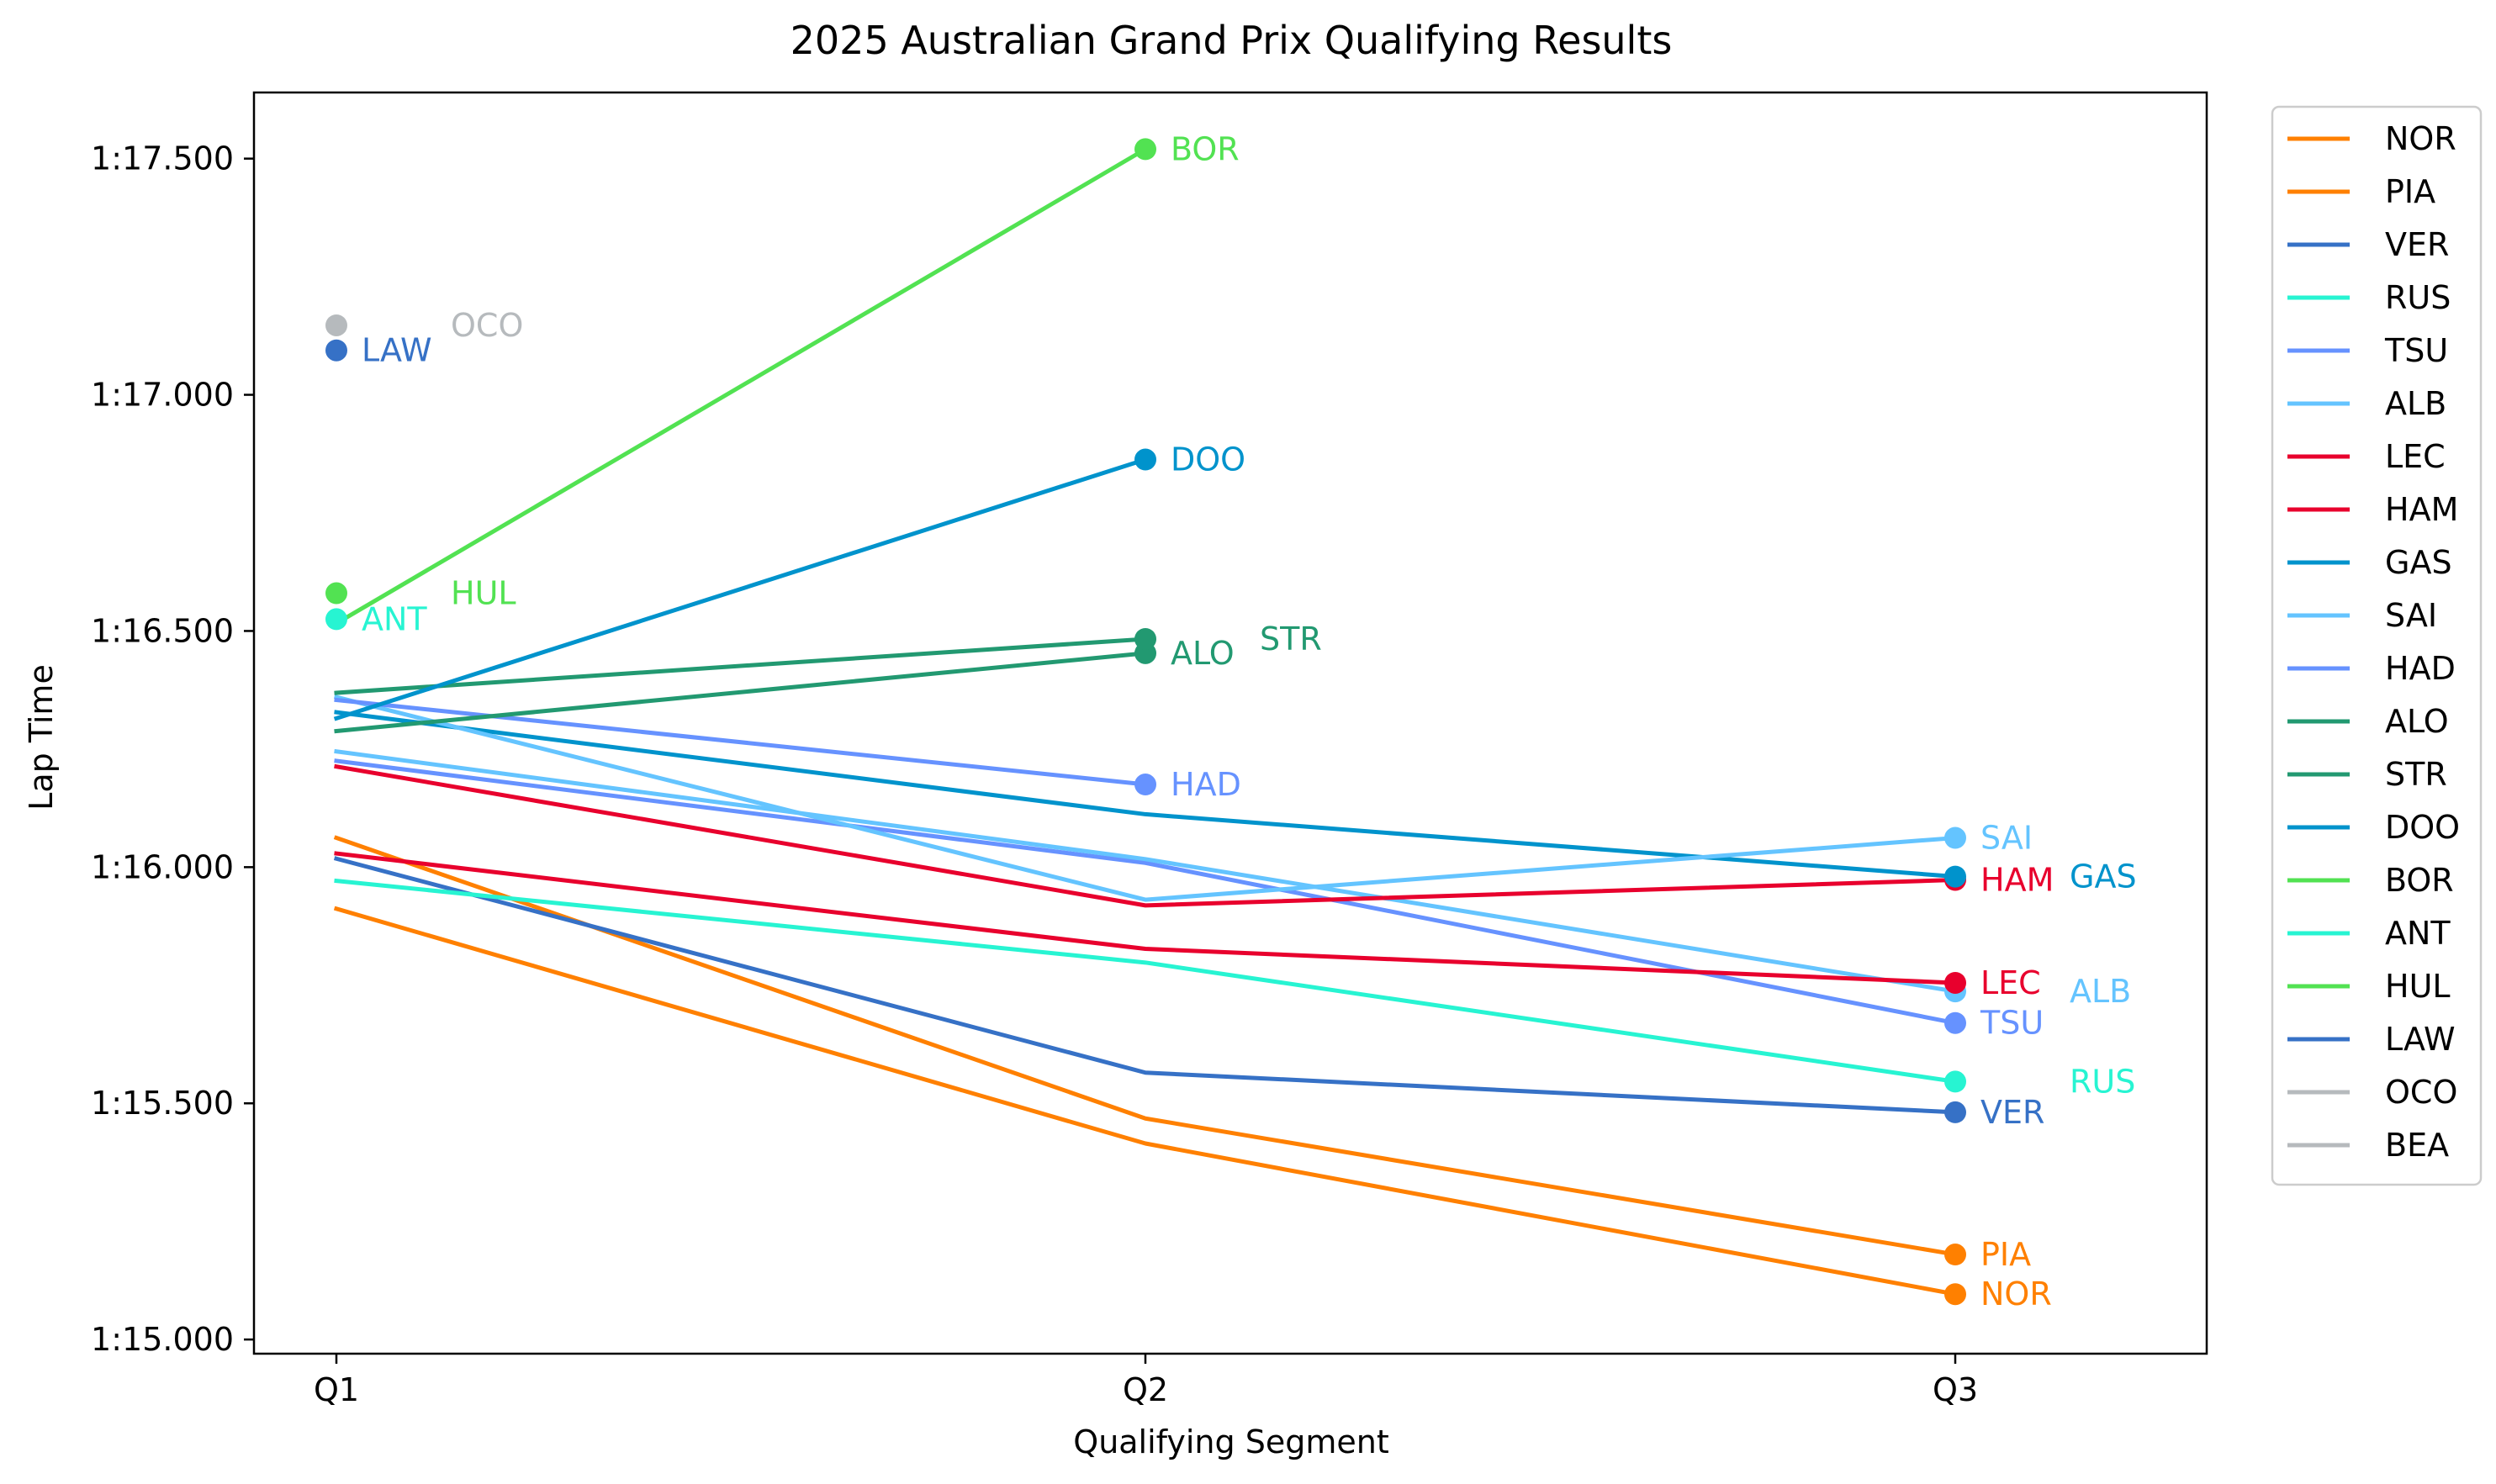  Describe the element at coordinates (2418, 562) in the screenshot. I see `legend-label: GAS` at that location.